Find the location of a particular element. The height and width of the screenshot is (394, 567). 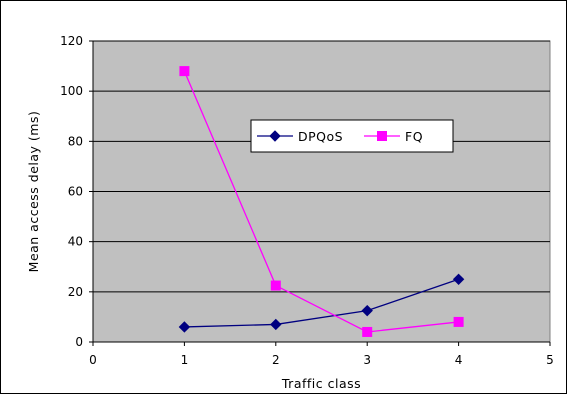

legend: DPQoS FQ is located at coordinates (352, 136).